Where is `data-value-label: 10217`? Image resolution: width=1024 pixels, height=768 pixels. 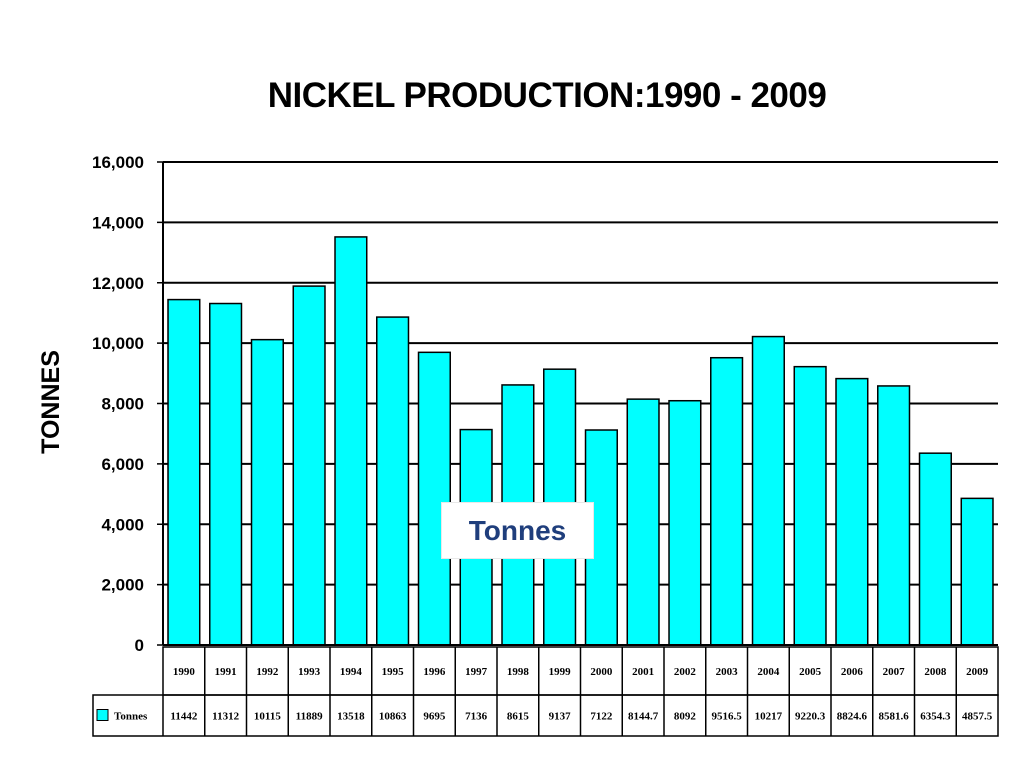 data-value-label: 10217 is located at coordinates (769, 717).